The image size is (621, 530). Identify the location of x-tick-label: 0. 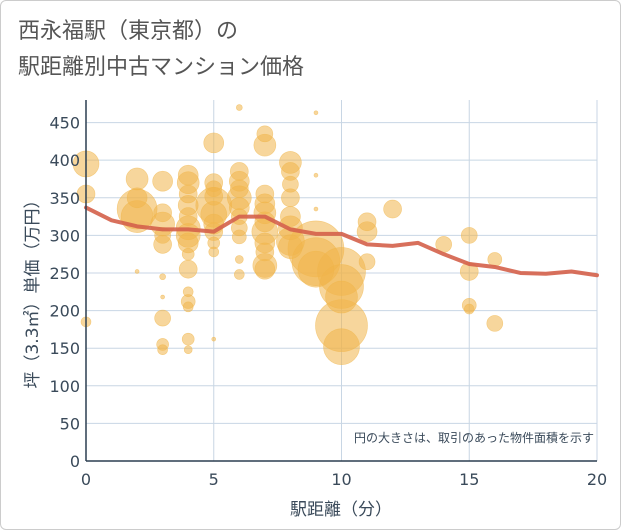
(86, 479).